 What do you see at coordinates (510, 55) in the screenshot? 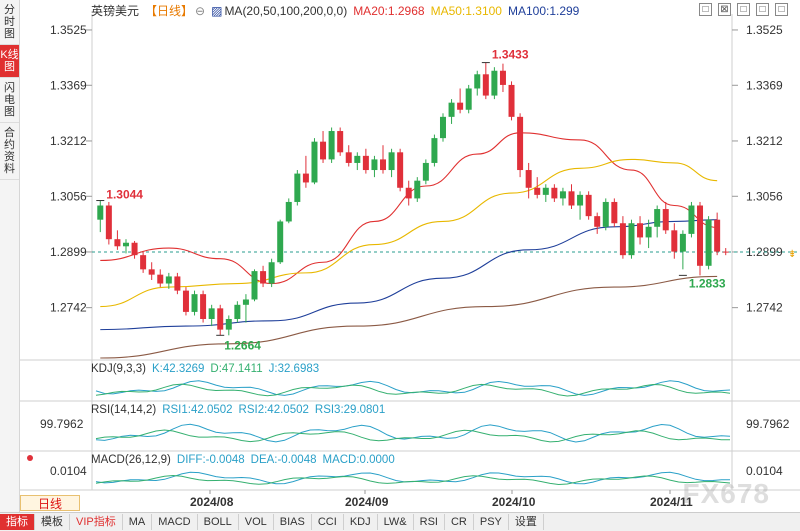
I see `price-annotation: 1.3433` at bounding box center [510, 55].